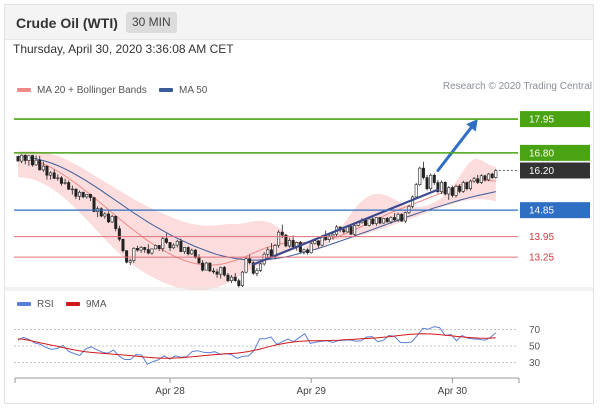 The width and height of the screenshot is (600, 411). I want to click on chart-header: Crude Oil (WTI) 30 MIN, so click(299, 22).